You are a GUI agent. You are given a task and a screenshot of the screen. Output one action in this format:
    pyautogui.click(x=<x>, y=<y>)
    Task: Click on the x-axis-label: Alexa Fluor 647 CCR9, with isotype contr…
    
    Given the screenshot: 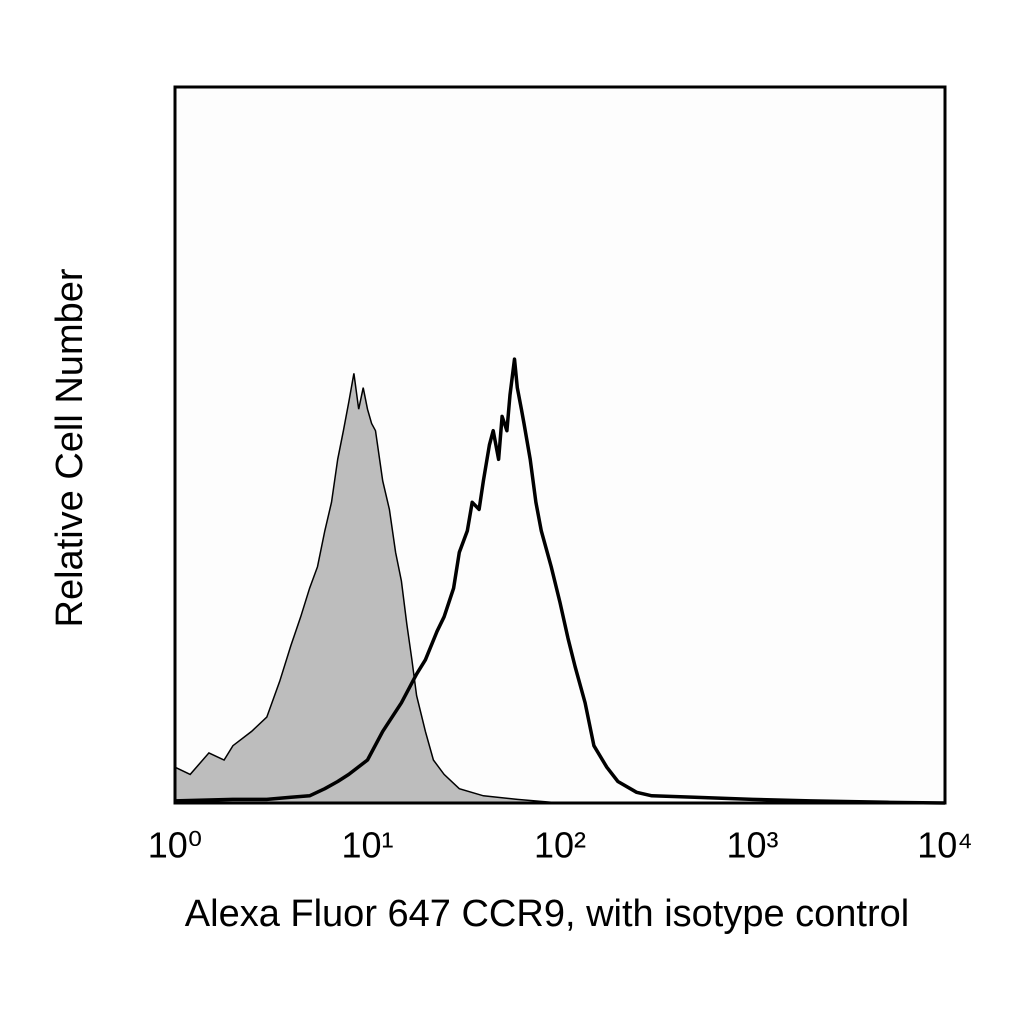 What is the action you would take?
    pyautogui.click(x=547, y=914)
    